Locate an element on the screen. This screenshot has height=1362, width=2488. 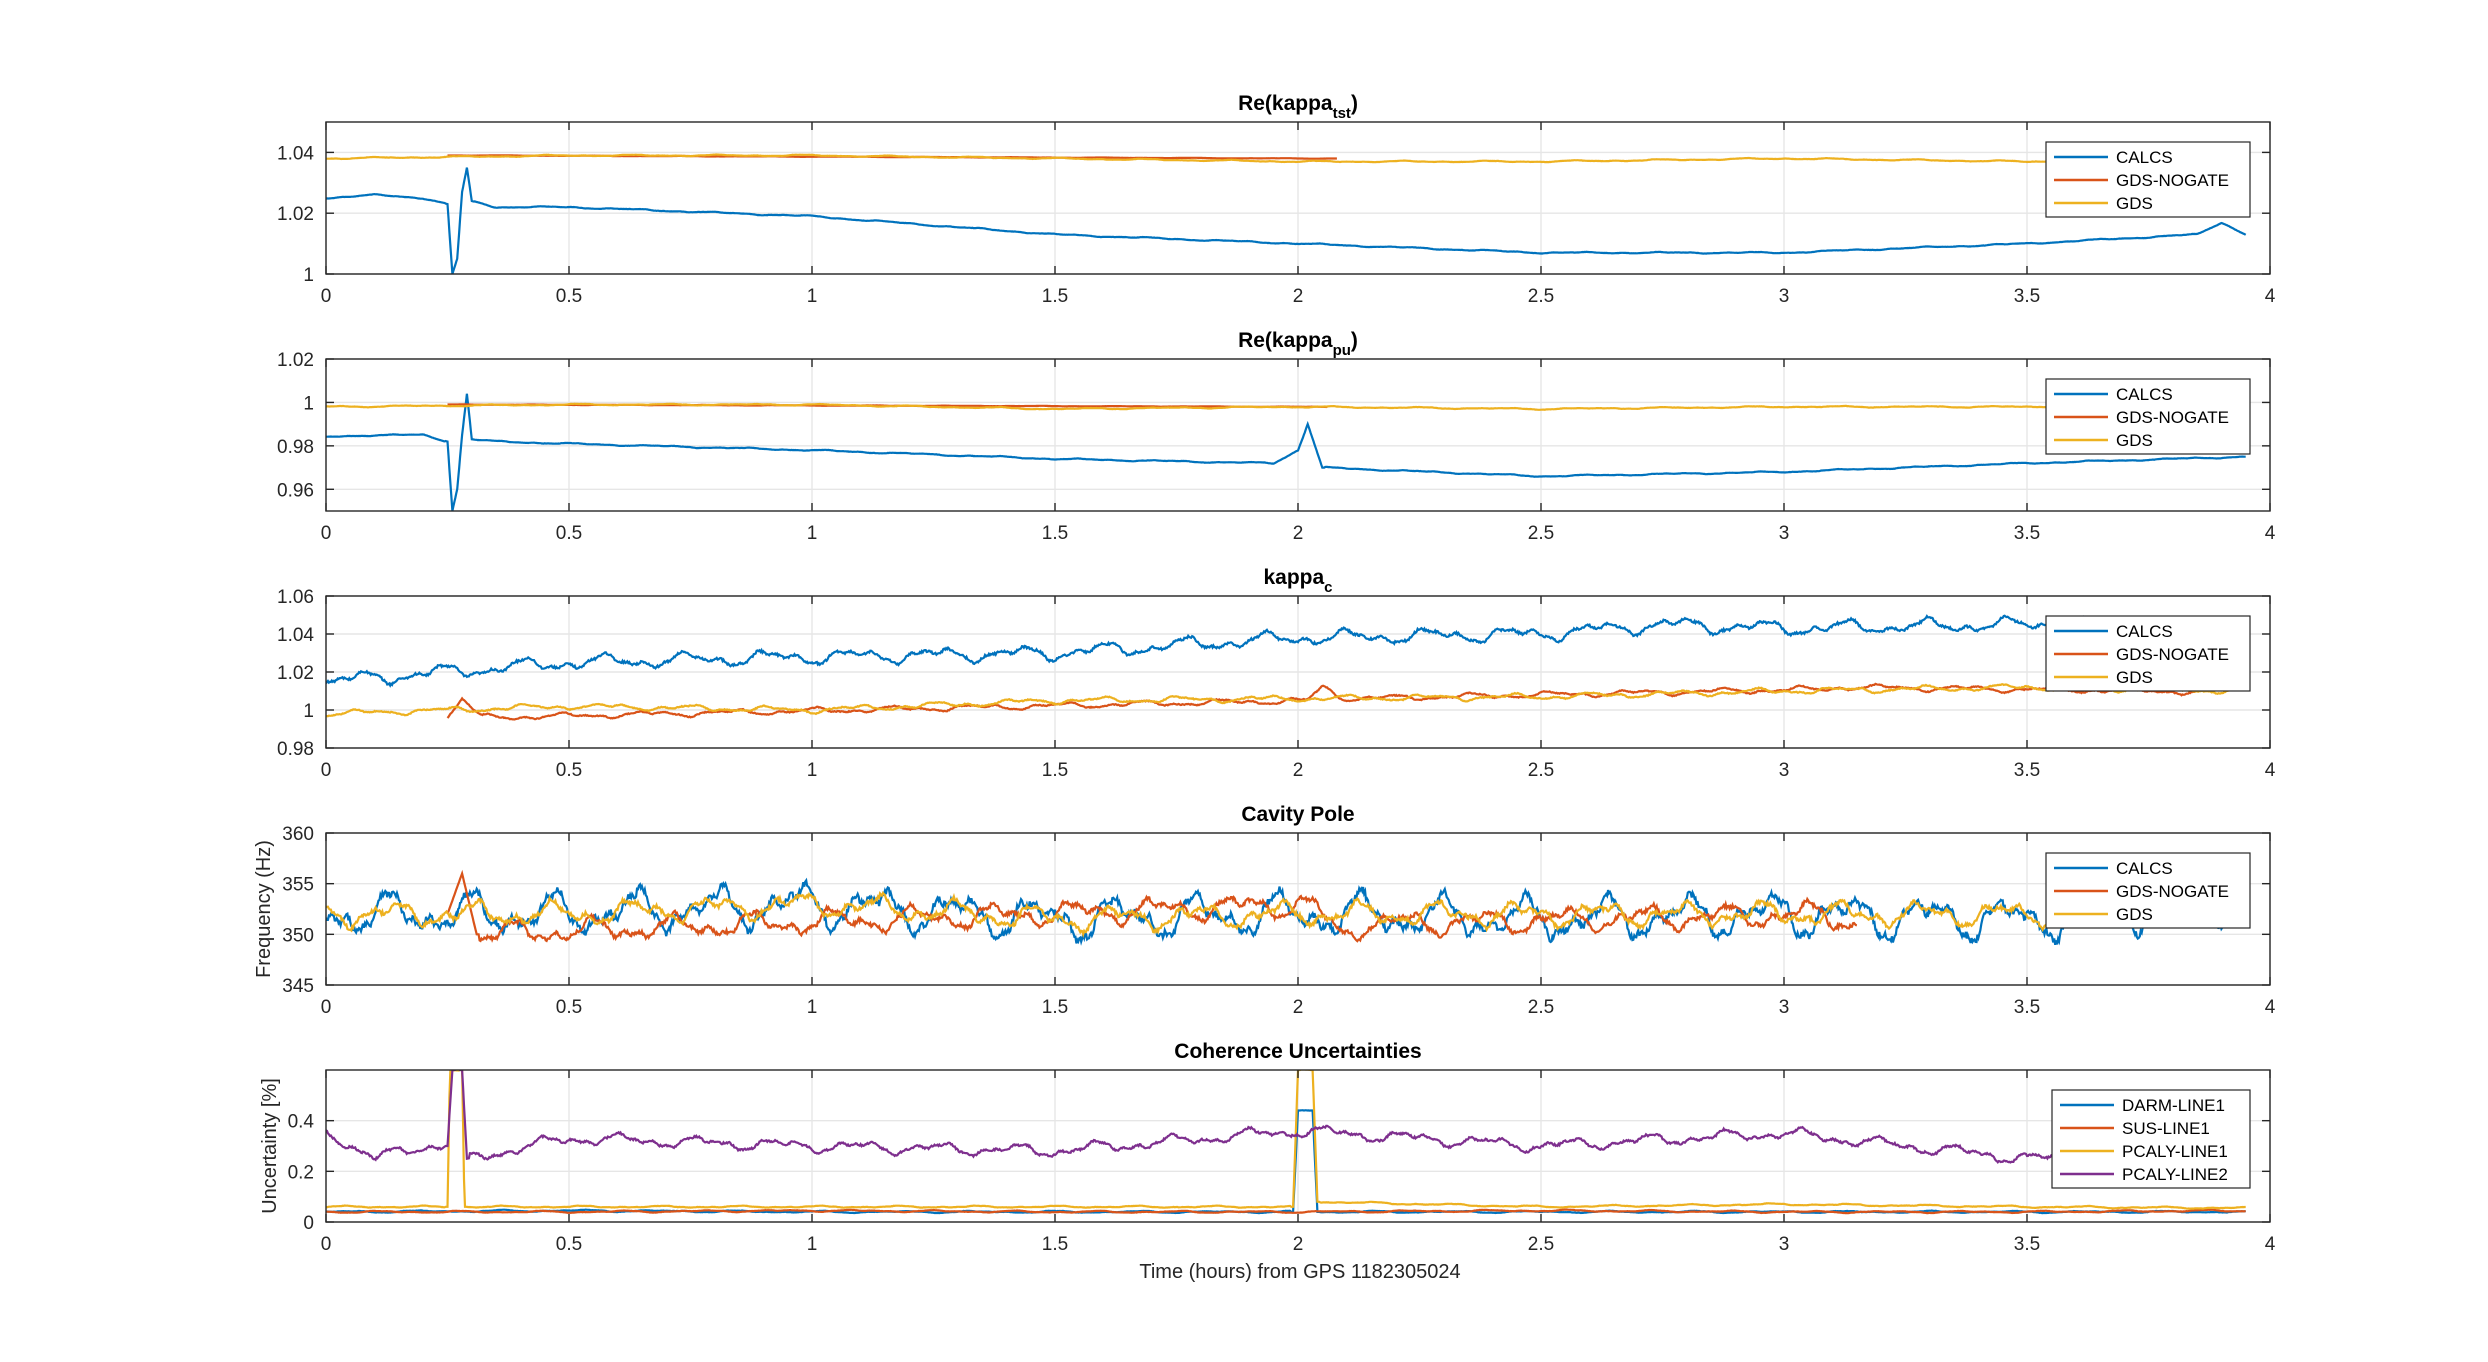
grid is located at coordinates (1298, 198).